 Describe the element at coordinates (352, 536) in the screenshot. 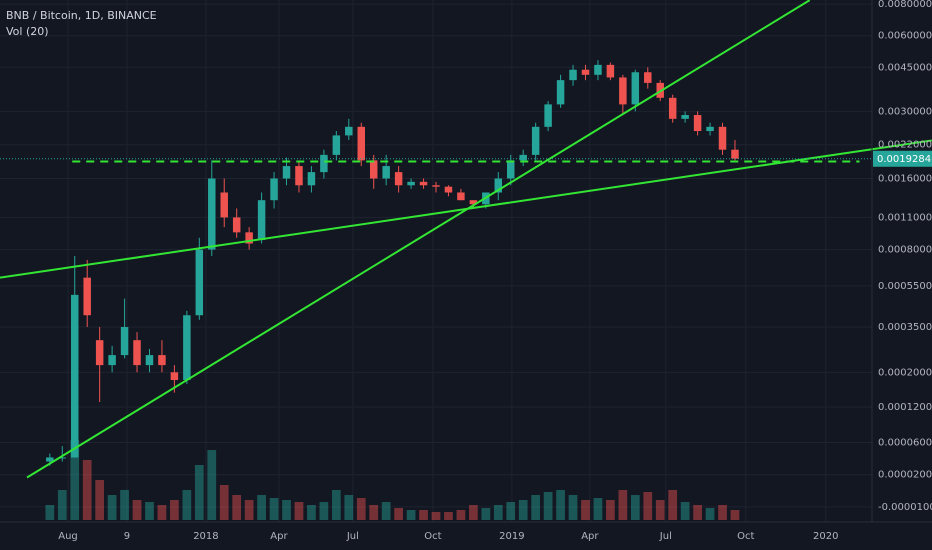

I see `x-tick-label: Jul` at that location.